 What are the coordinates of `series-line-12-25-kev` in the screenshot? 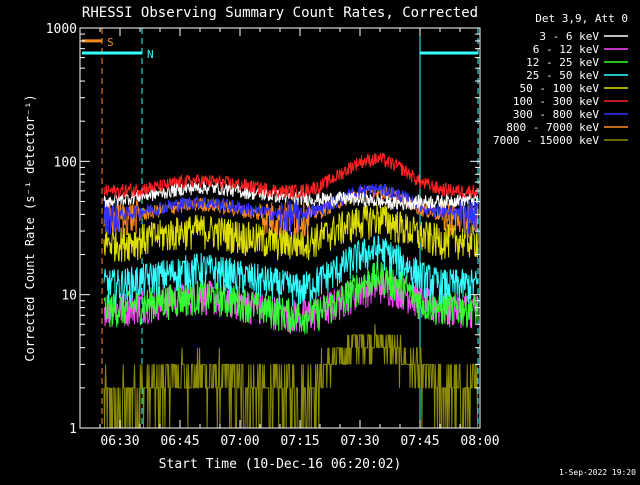 It's located at (291, 298).